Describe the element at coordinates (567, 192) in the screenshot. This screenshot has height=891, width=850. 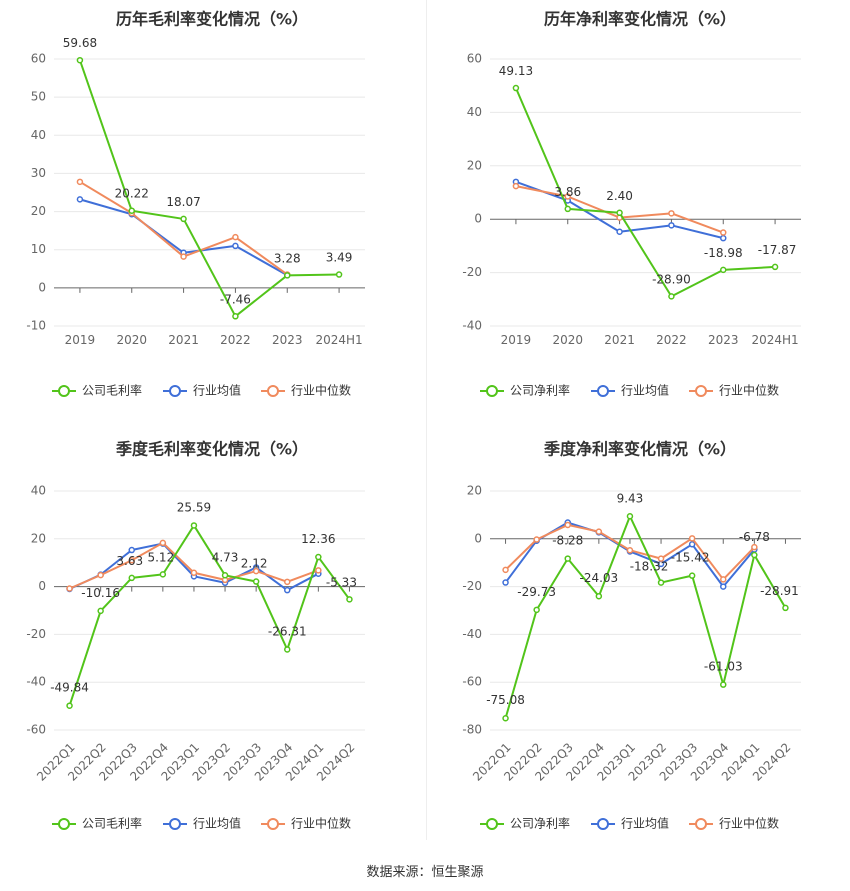
I see `data-label: 3.86` at that location.